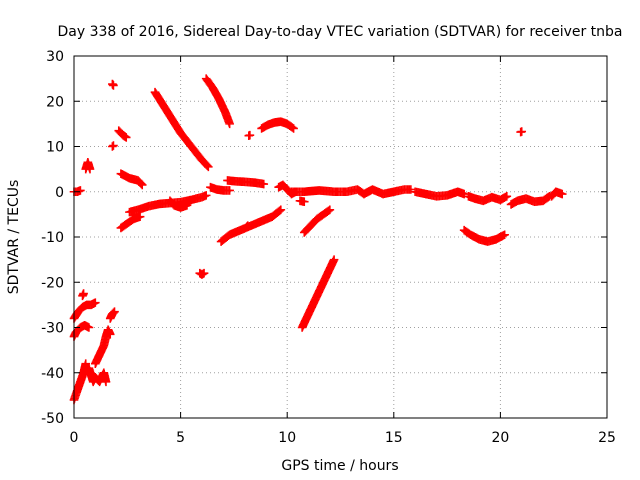  Describe the element at coordinates (607, 438) in the screenshot. I see `x-tick-label: 25` at that location.